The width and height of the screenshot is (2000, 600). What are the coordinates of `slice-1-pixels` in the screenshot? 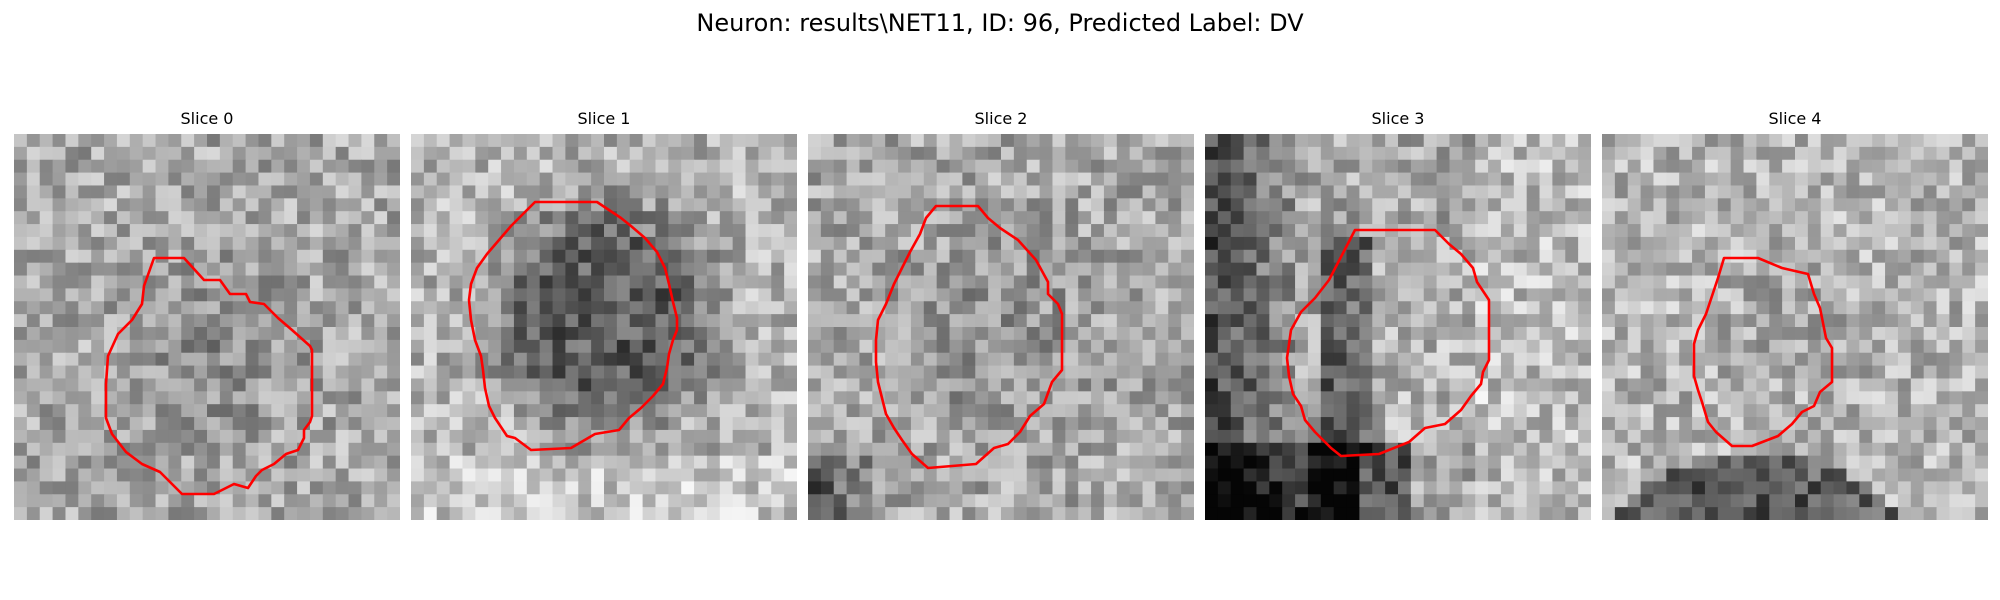 It's located at (604, 327).